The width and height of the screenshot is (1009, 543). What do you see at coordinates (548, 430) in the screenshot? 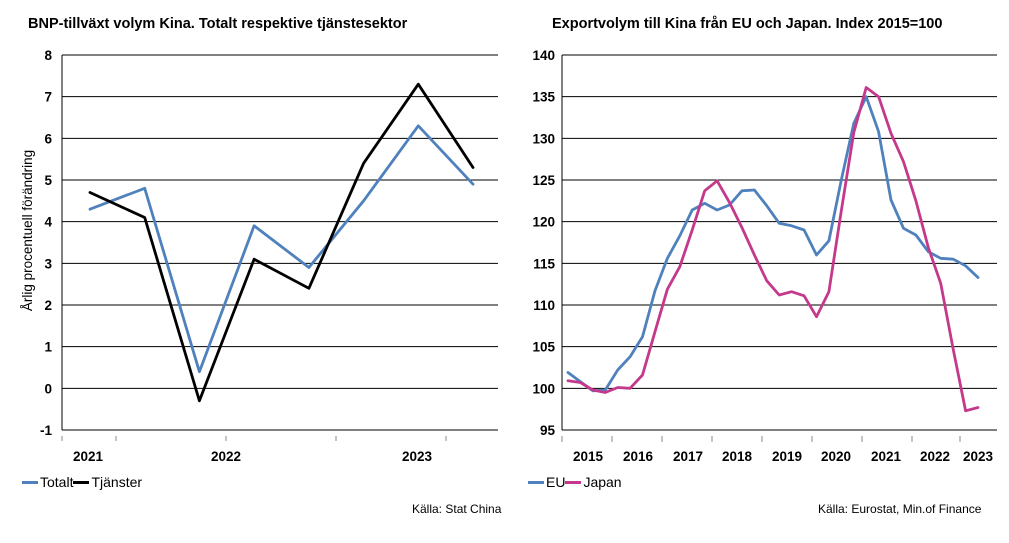
I see `y-tick-label: 95` at bounding box center [548, 430].